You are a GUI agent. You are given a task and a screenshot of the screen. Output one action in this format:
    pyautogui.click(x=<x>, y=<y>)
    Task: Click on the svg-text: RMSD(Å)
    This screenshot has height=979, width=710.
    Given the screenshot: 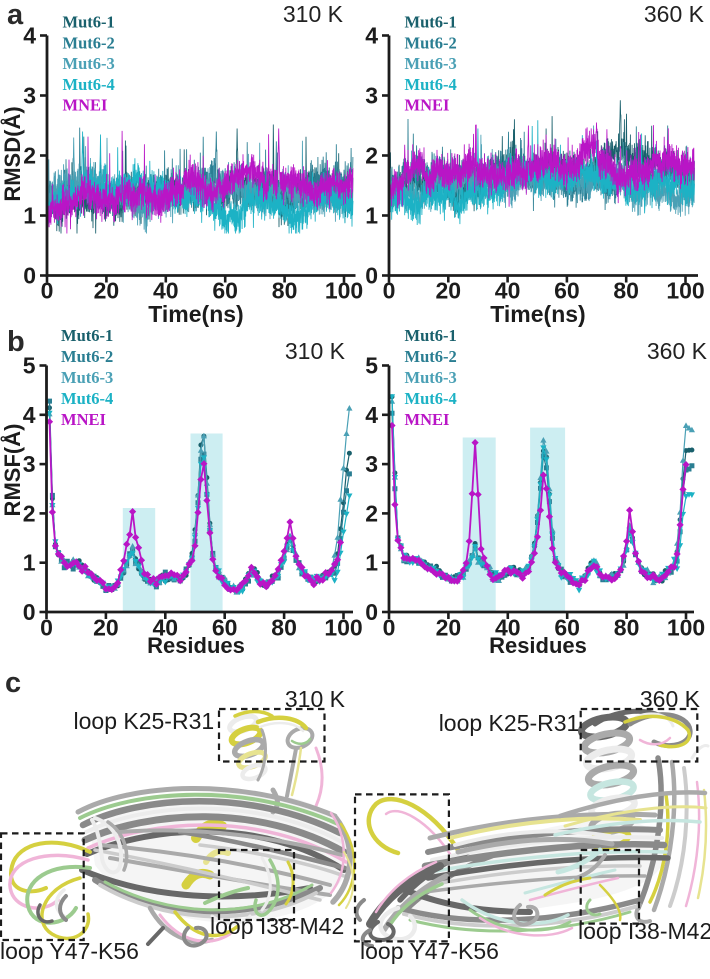 What is the action you would take?
    pyautogui.click(x=12, y=153)
    